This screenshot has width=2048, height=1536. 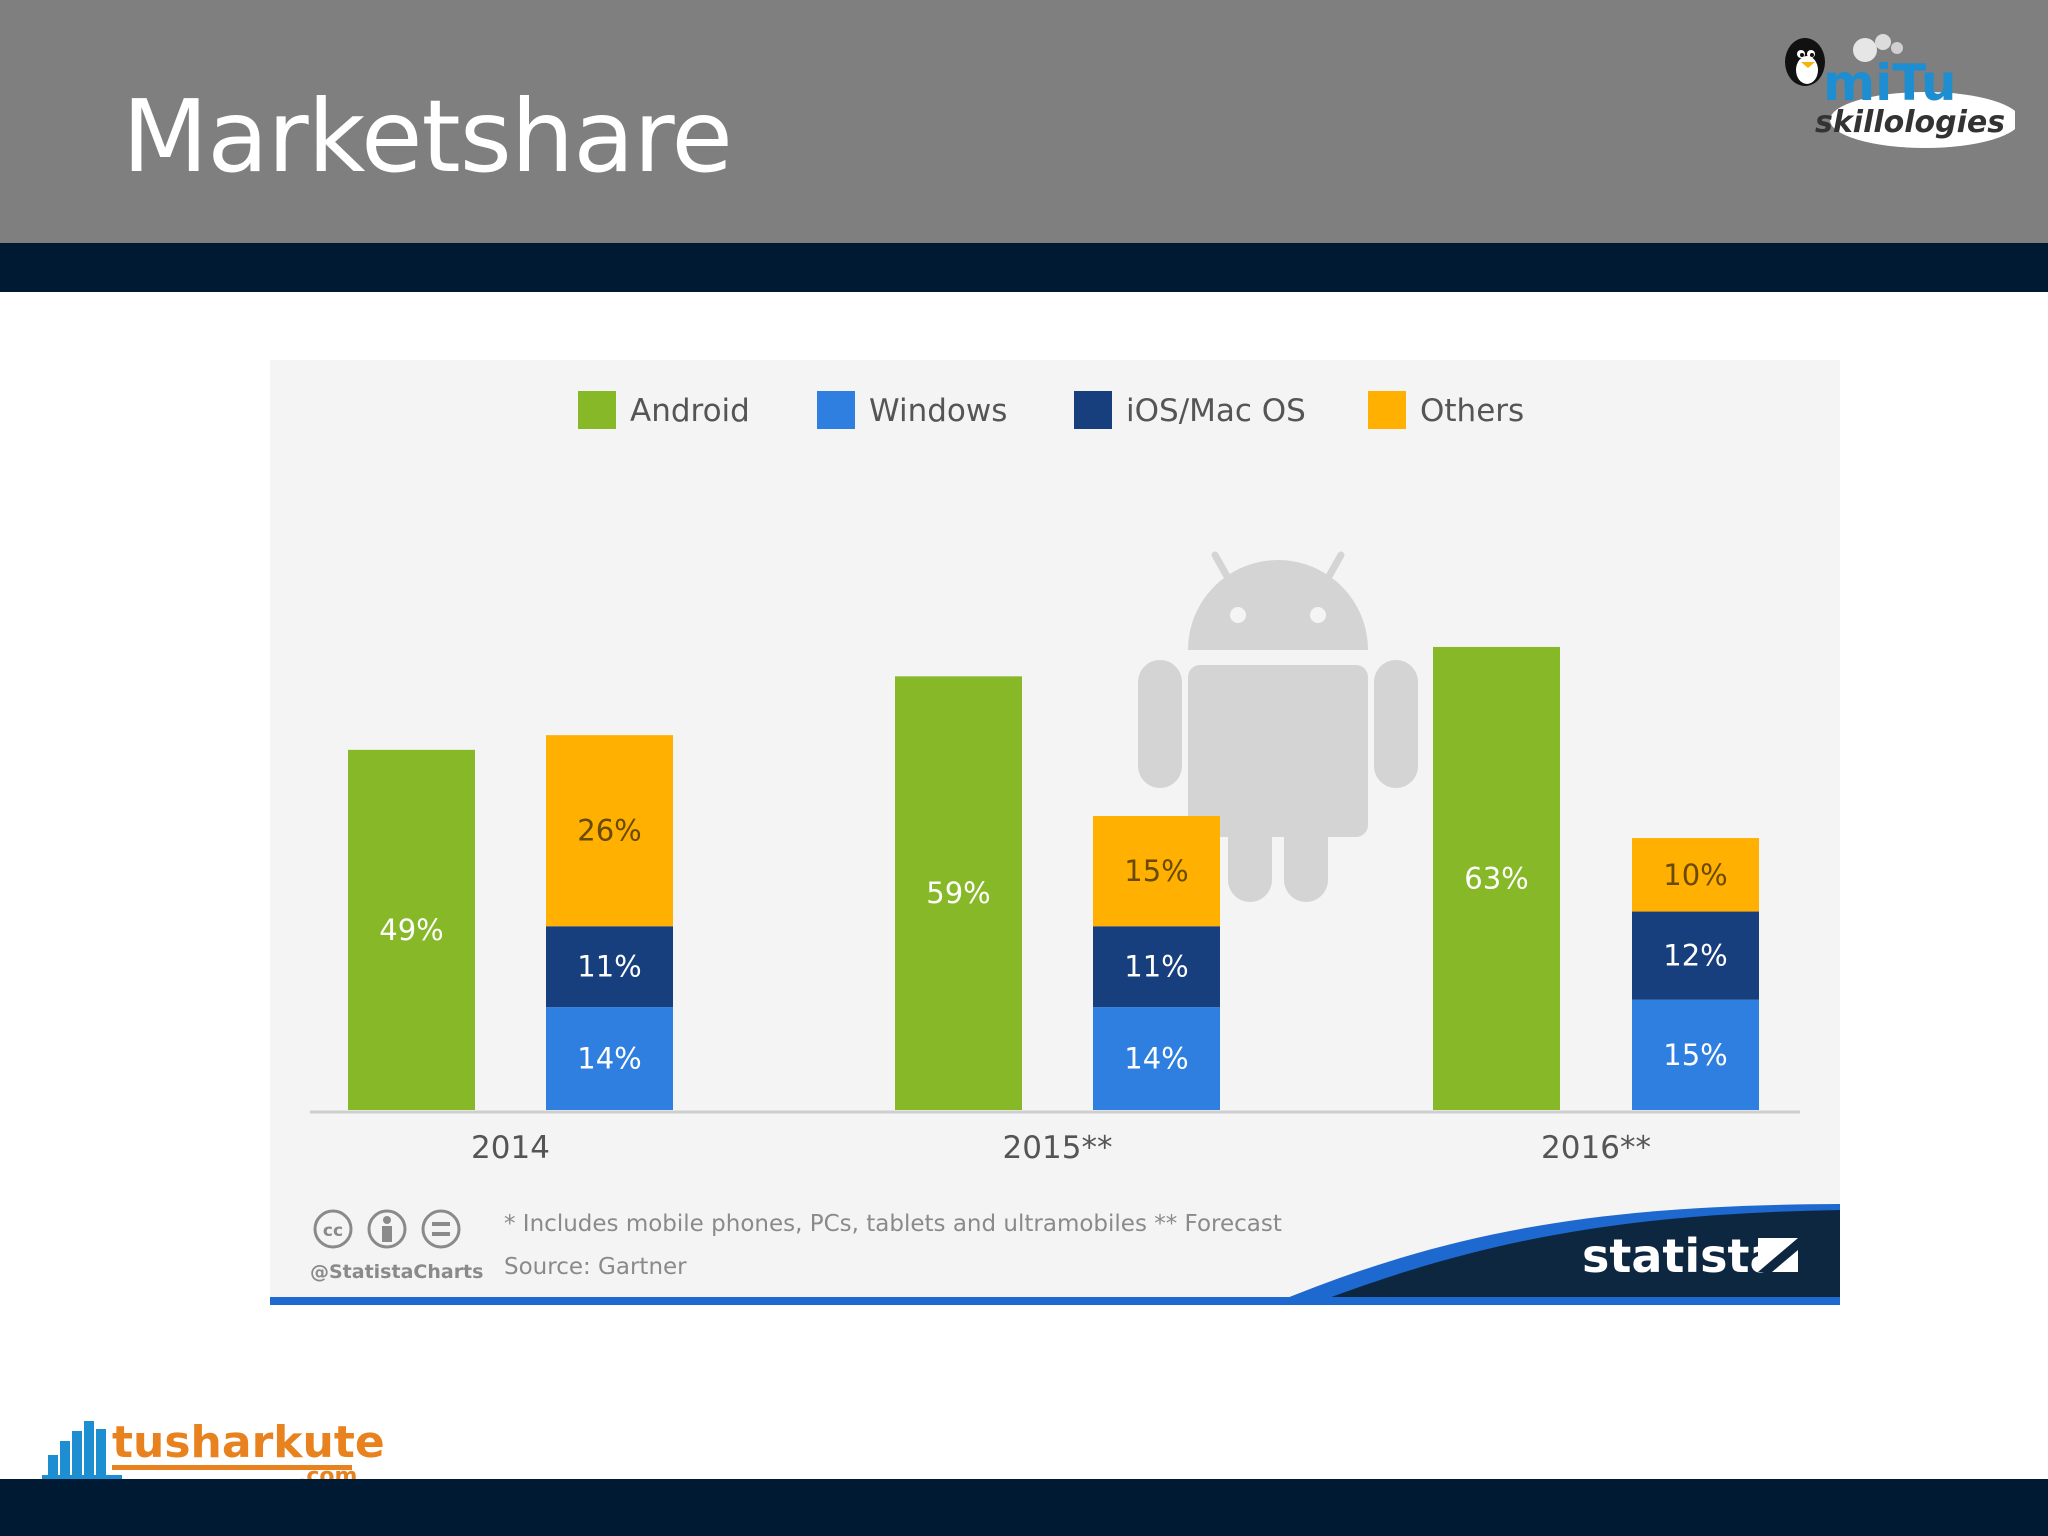 What do you see at coordinates (1805, 62) in the screenshot?
I see `penguin-icon` at bounding box center [1805, 62].